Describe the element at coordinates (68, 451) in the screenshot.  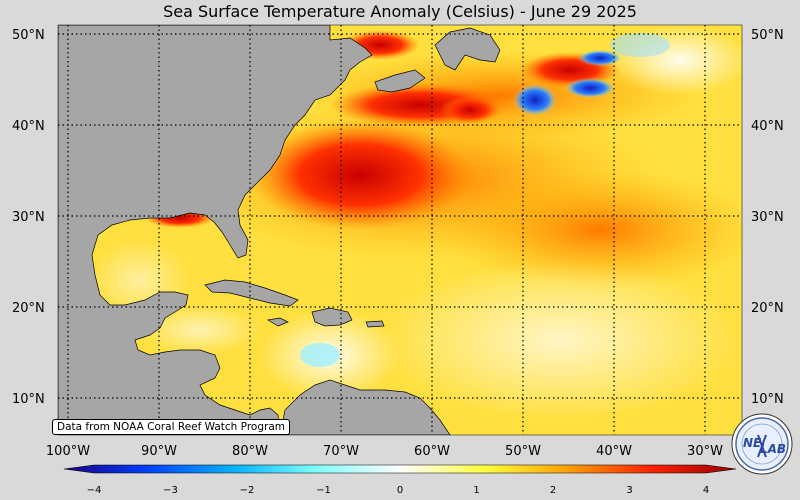
I see `lon-label: 100°W` at that location.